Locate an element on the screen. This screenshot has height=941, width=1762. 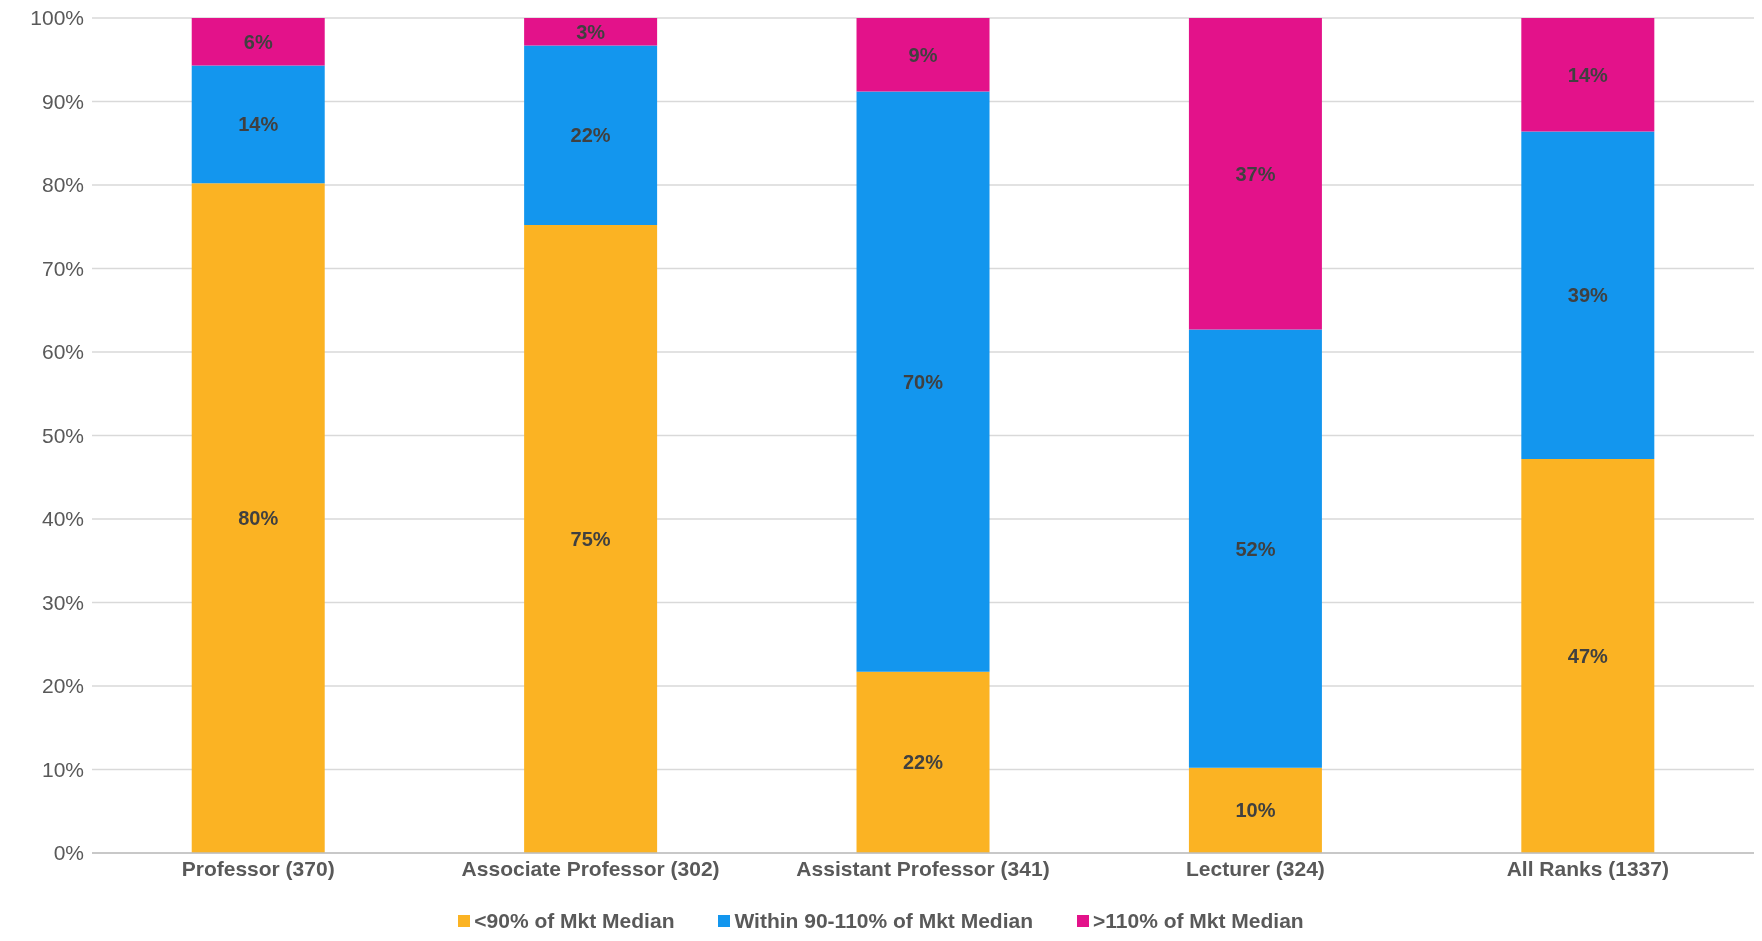
x-tick-label: Professor (370) is located at coordinates (258, 868).